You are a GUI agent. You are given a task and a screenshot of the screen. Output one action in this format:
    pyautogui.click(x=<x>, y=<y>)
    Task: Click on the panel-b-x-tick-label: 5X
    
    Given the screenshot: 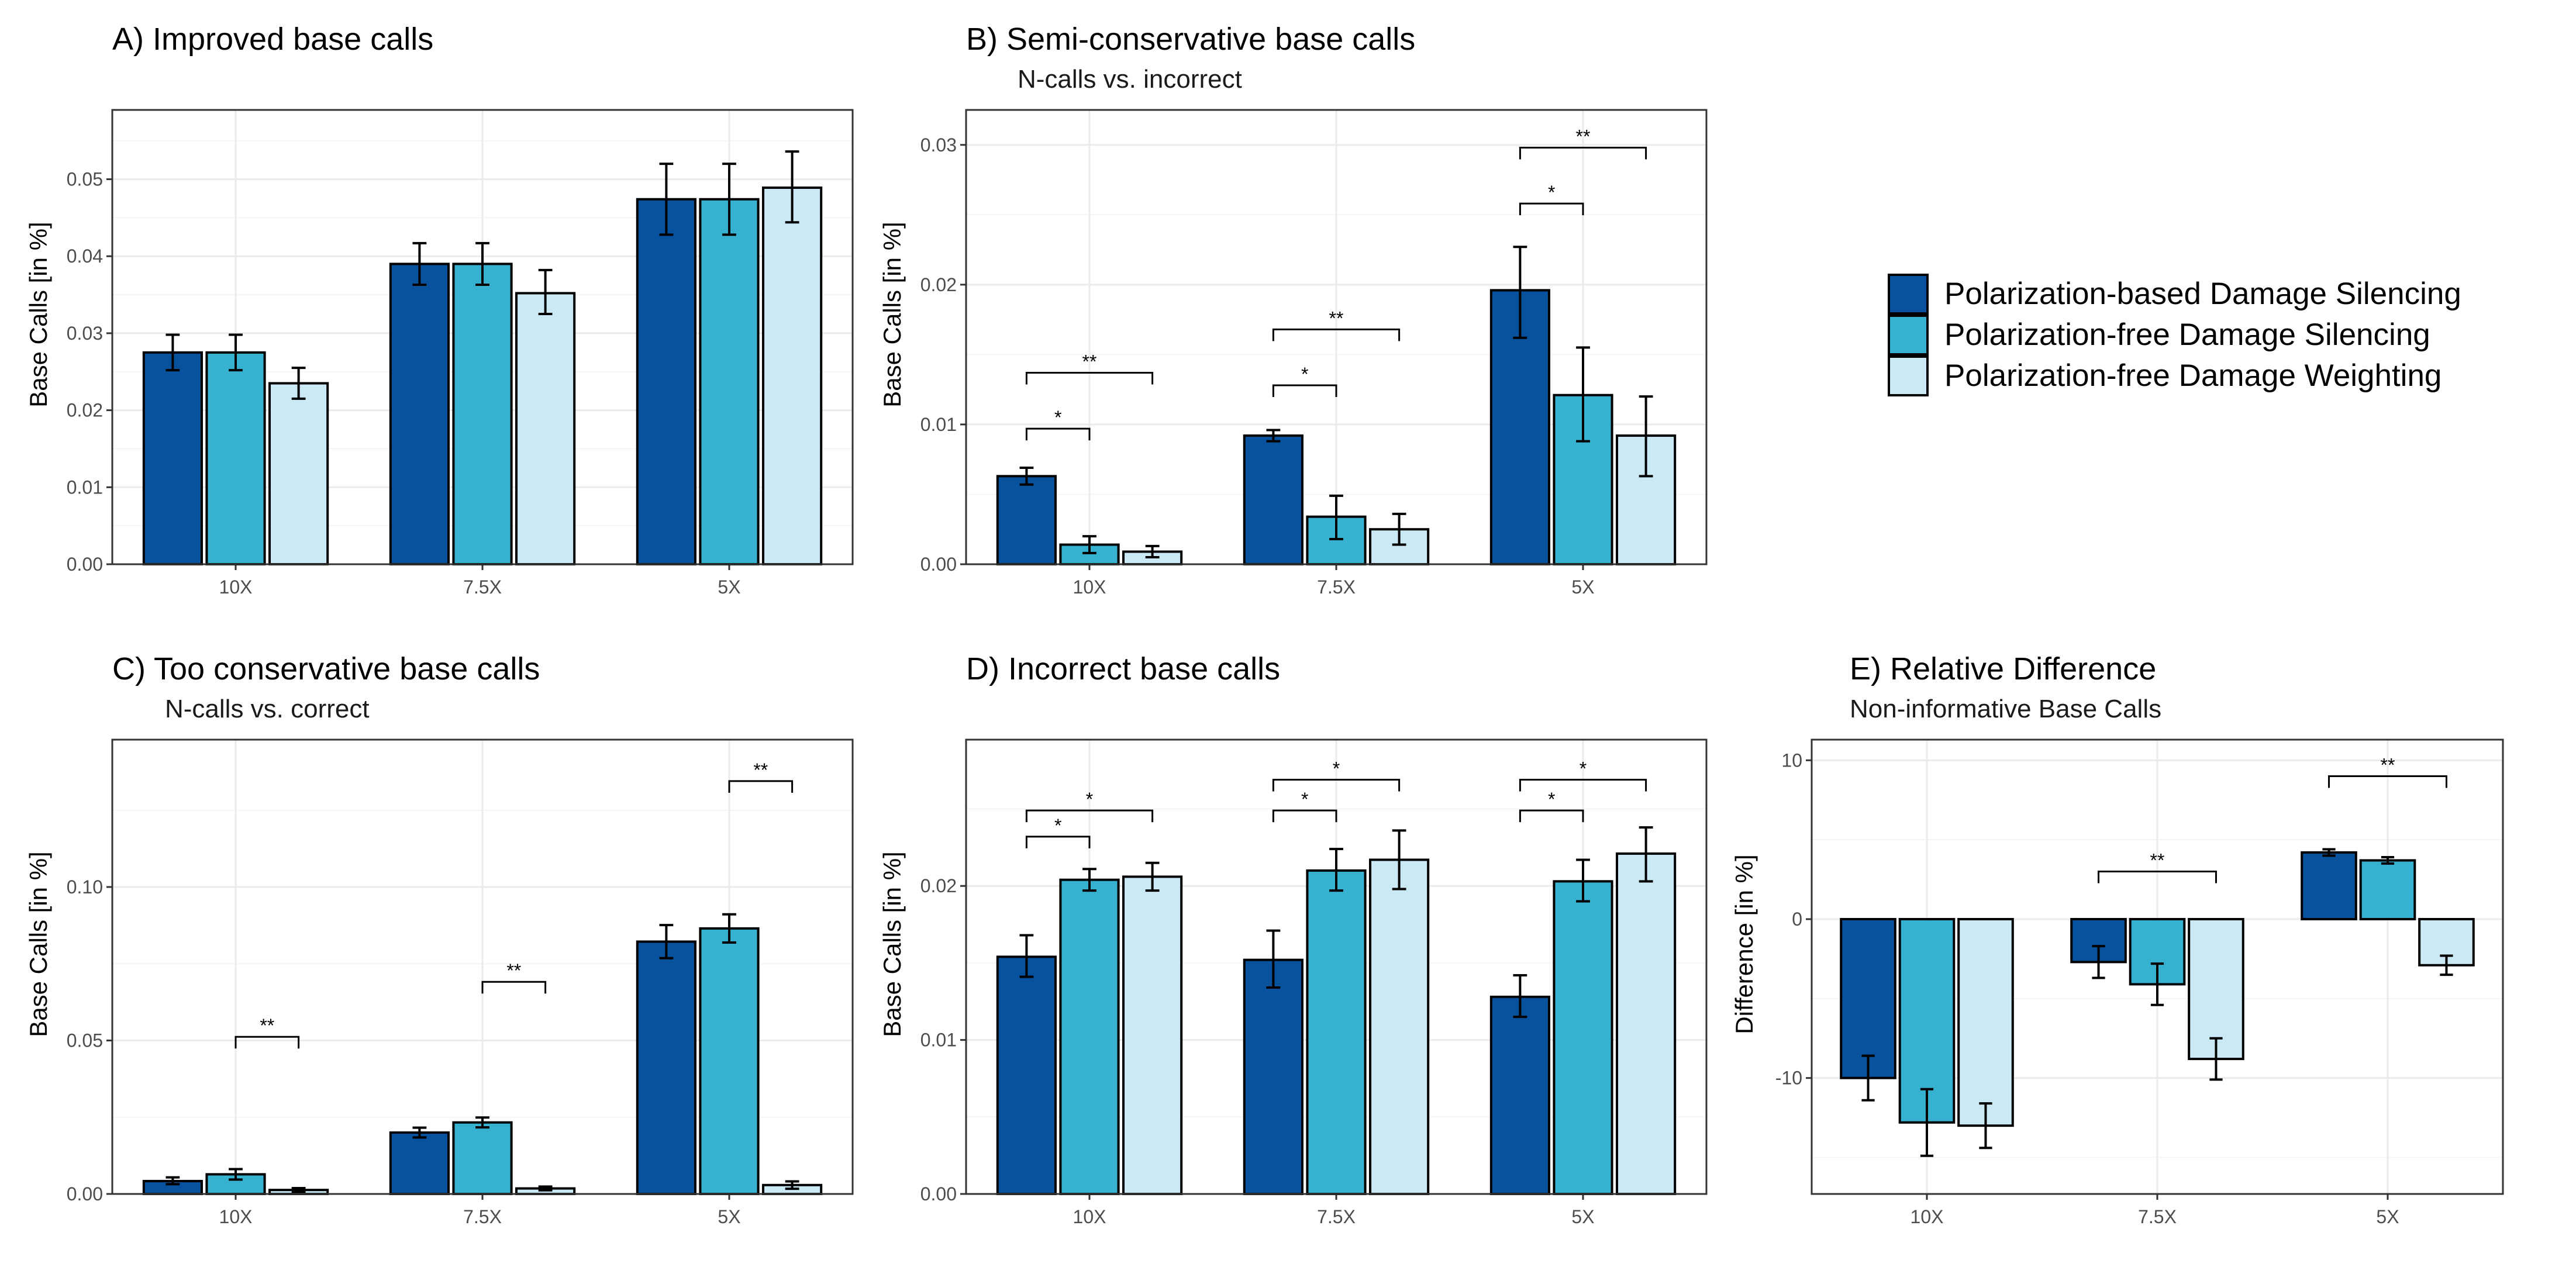 What is the action you would take?
    pyautogui.click(x=1583, y=587)
    